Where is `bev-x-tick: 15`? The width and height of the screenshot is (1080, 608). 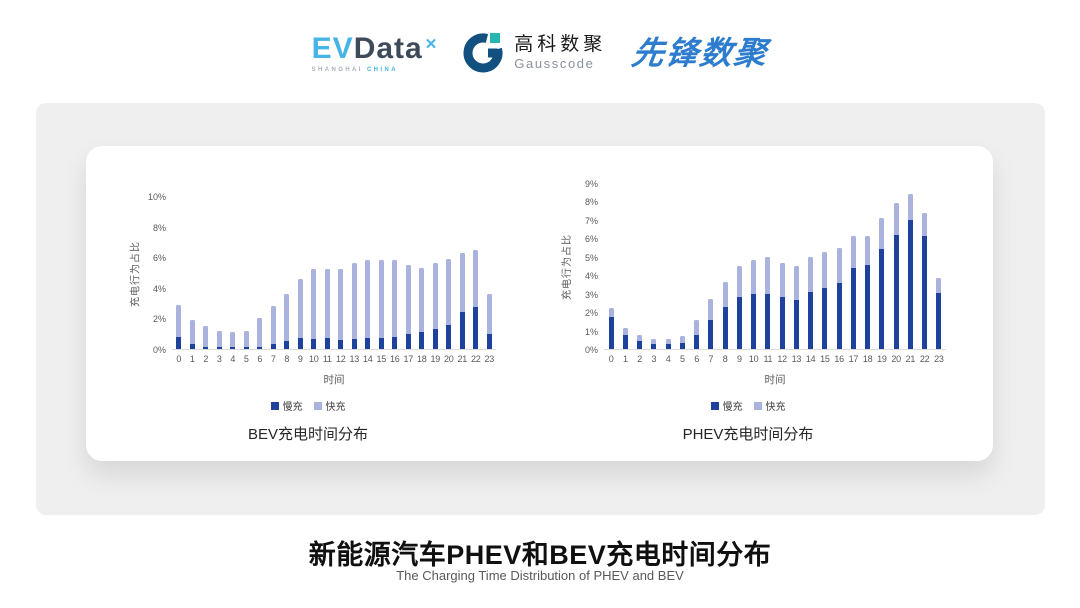 bev-x-tick: 15 is located at coordinates (381, 359).